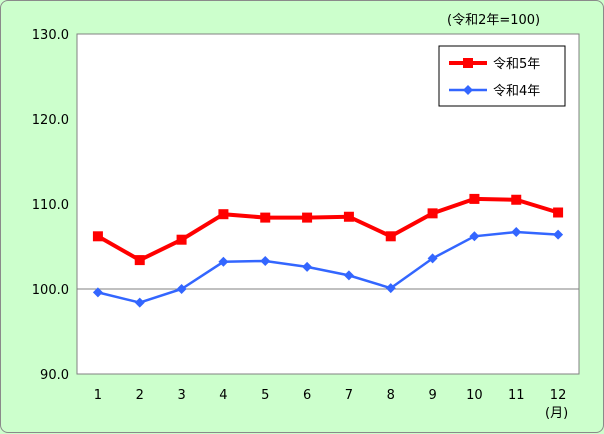 This screenshot has width=604, height=434. What do you see at coordinates (223, 395) in the screenshot?
I see `x-tick-label: 4` at bounding box center [223, 395].